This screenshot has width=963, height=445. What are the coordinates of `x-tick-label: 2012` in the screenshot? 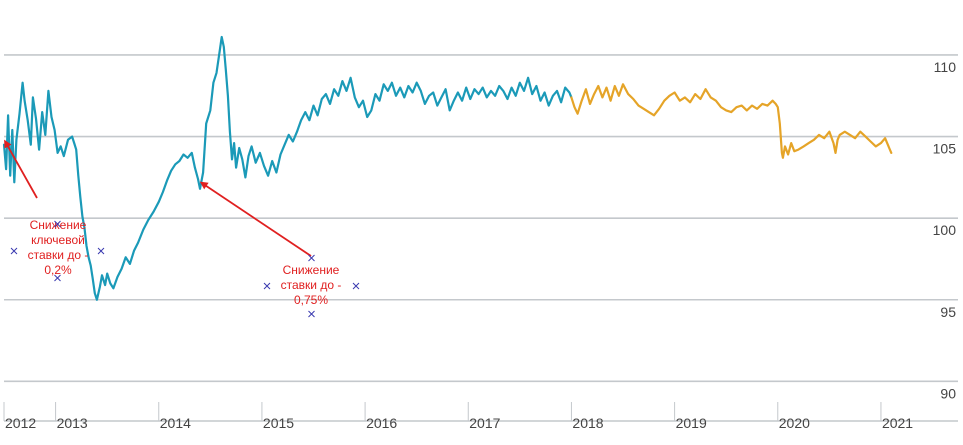 It's located at (20, 423).